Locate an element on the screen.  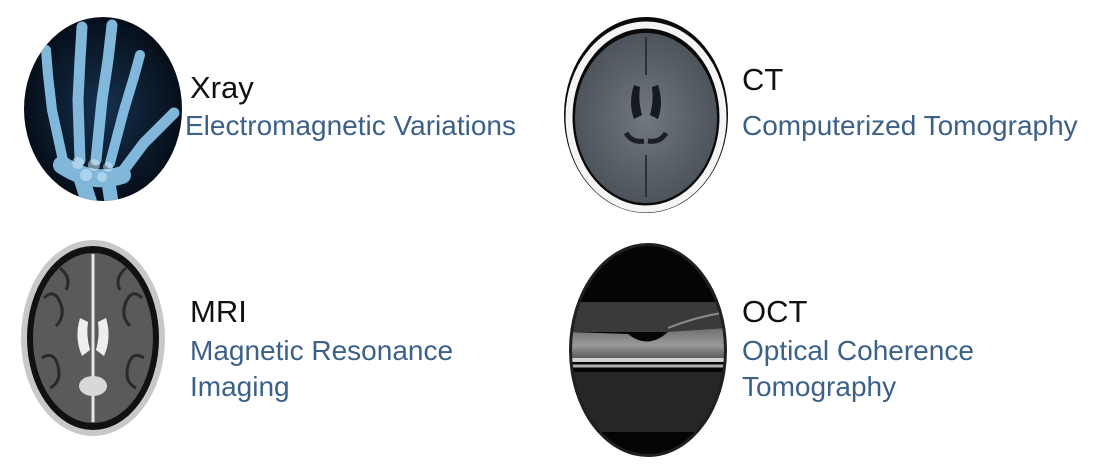
ct-brain-scan-image is located at coordinates (646, 115).